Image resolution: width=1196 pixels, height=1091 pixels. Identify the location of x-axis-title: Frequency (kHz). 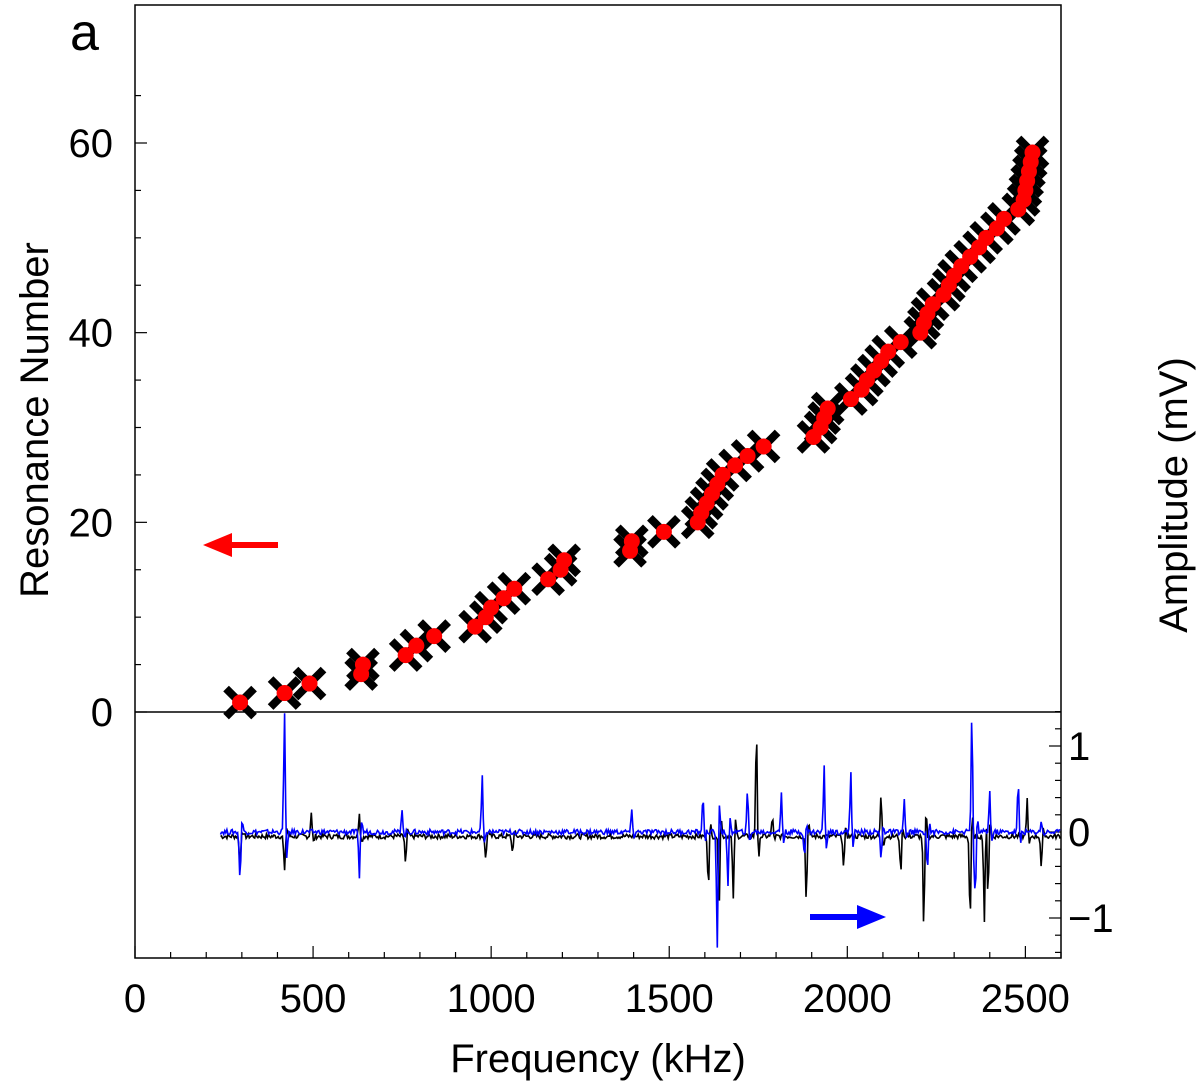
(598, 1059).